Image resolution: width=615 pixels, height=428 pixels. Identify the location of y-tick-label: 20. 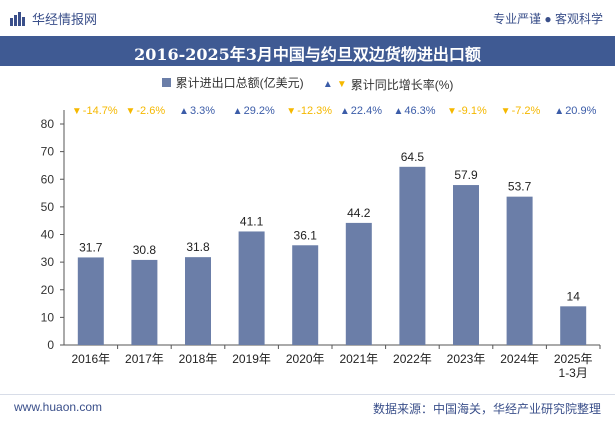
(48, 290).